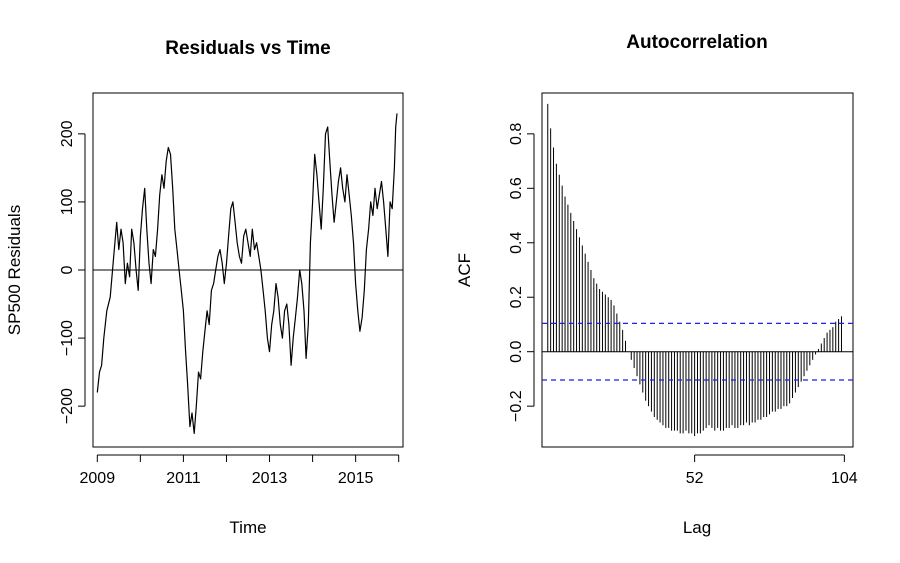 This screenshot has height=563, width=900. What do you see at coordinates (695, 478) in the screenshot?
I see `acf-x-tick-label: 52` at bounding box center [695, 478].